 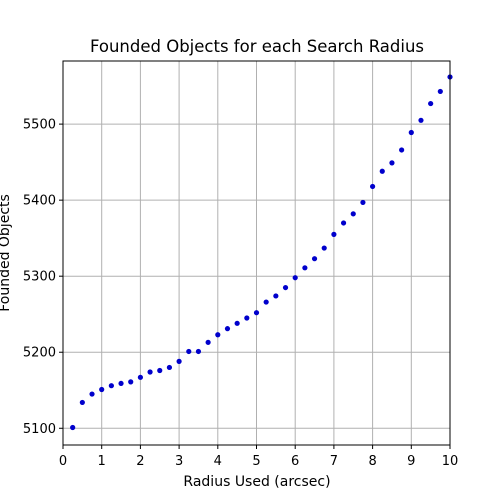 I want to click on x-tick-label: 2, so click(x=140, y=461).